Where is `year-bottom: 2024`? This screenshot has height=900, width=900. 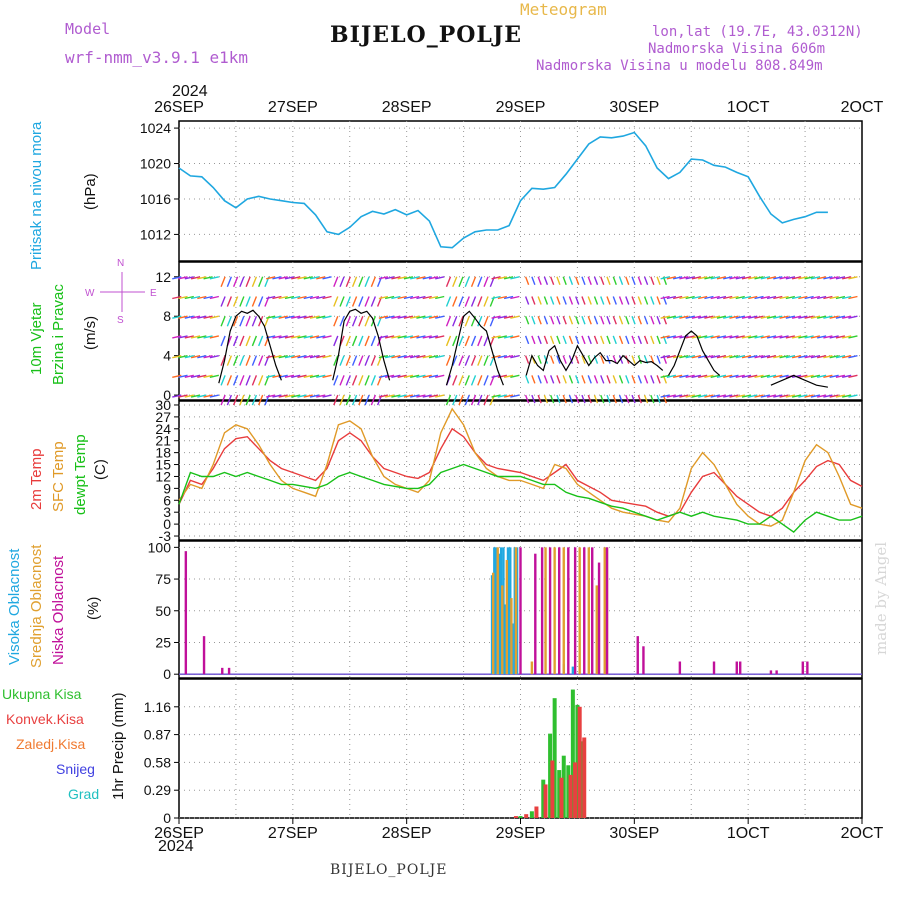
year-bottom: 2024 is located at coordinates (176, 846).